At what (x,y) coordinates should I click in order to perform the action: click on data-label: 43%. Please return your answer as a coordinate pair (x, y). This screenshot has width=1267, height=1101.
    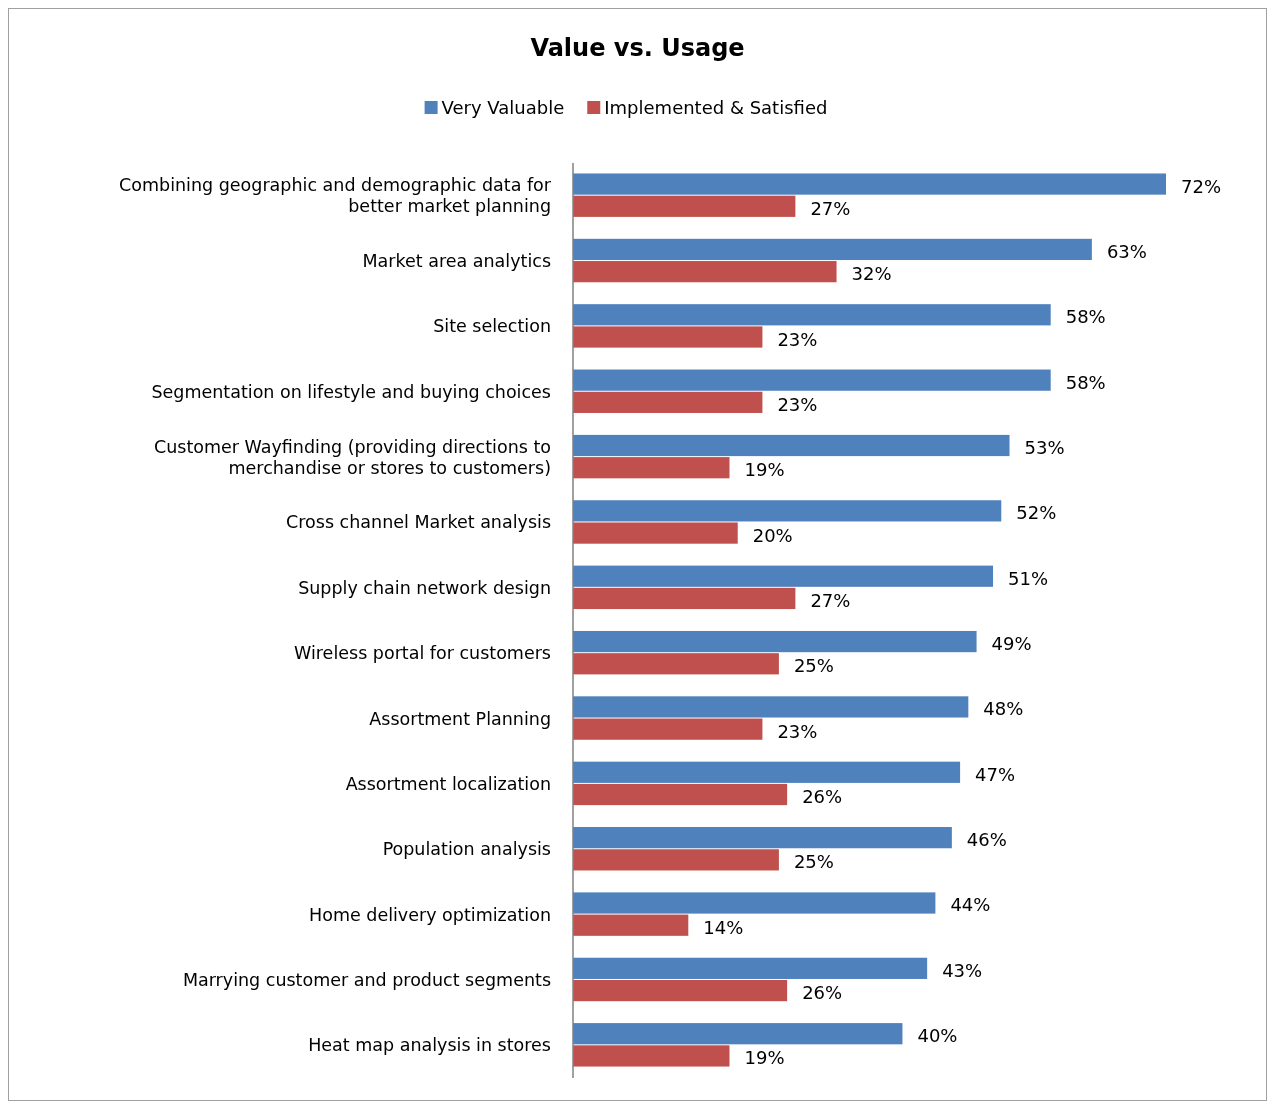
    Looking at the image, I should click on (962, 970).